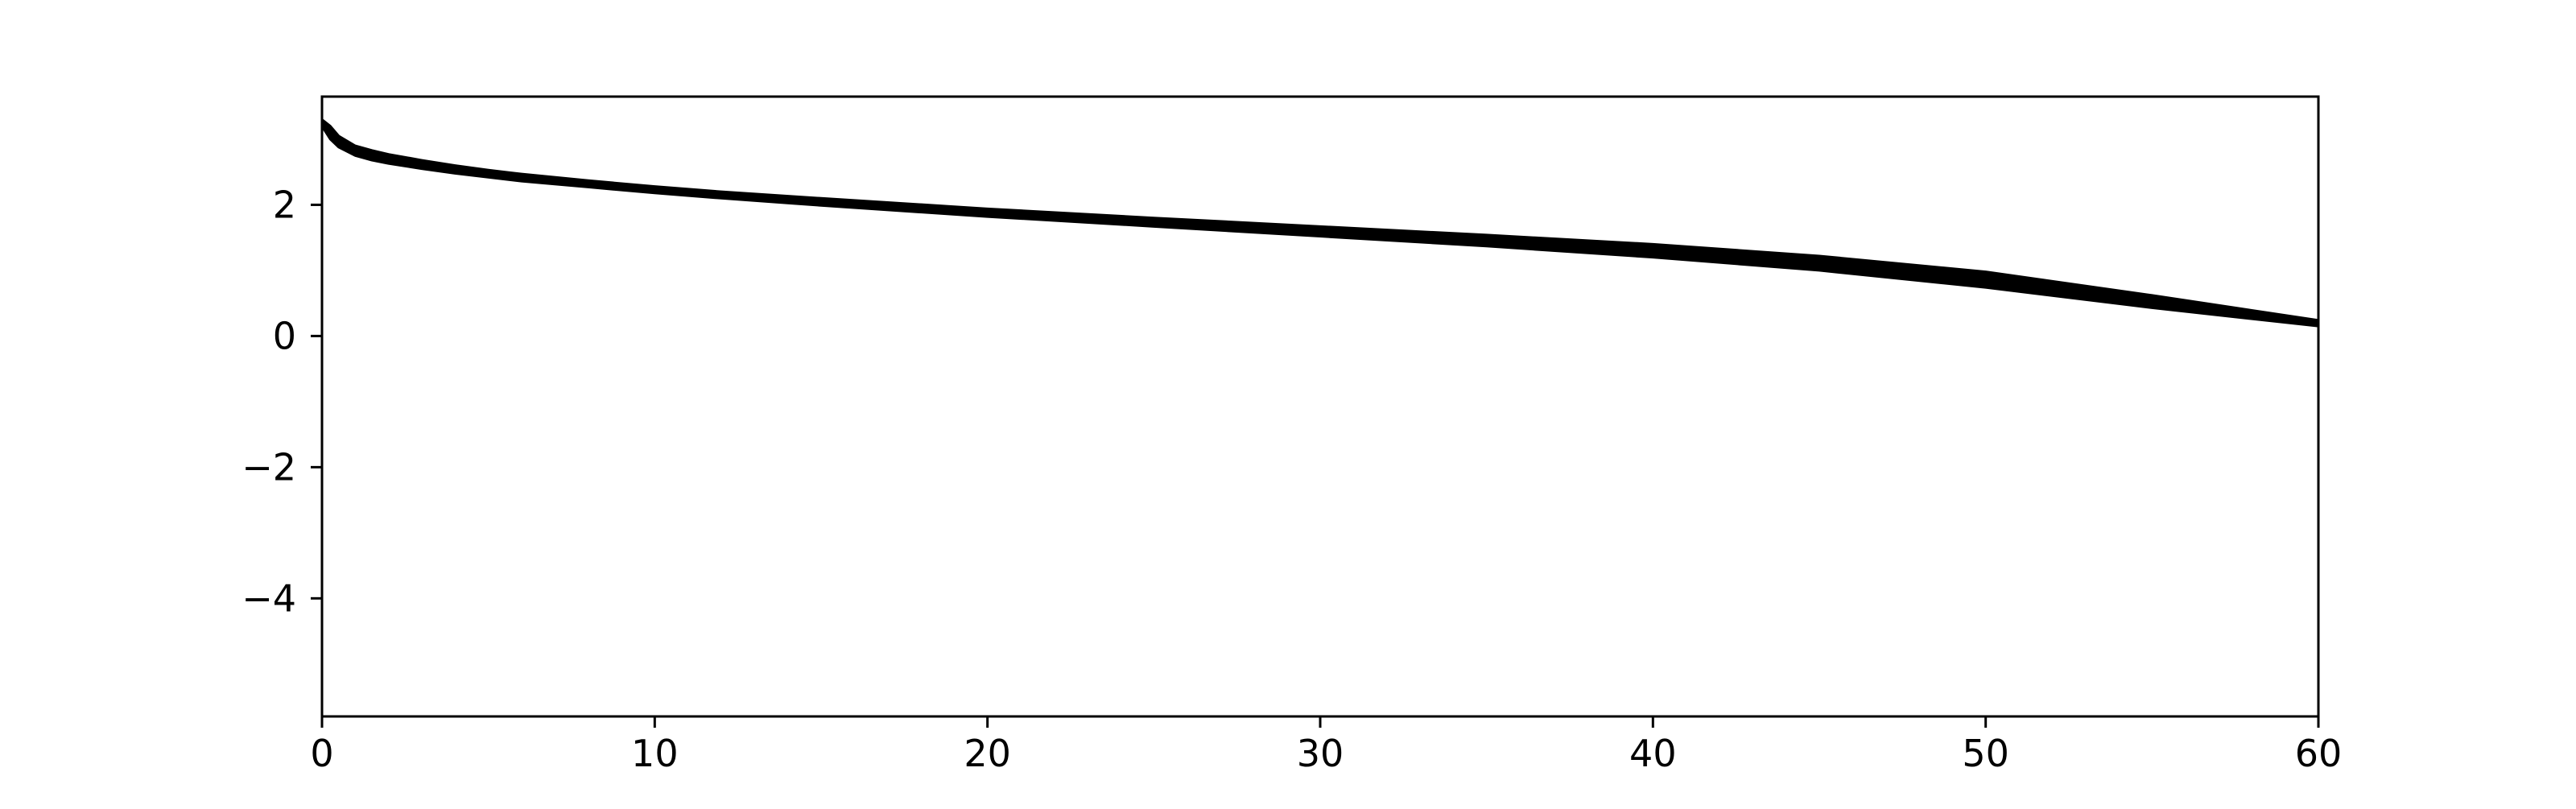  What do you see at coordinates (987, 754) in the screenshot?
I see `x-tick-label-20: 20` at bounding box center [987, 754].